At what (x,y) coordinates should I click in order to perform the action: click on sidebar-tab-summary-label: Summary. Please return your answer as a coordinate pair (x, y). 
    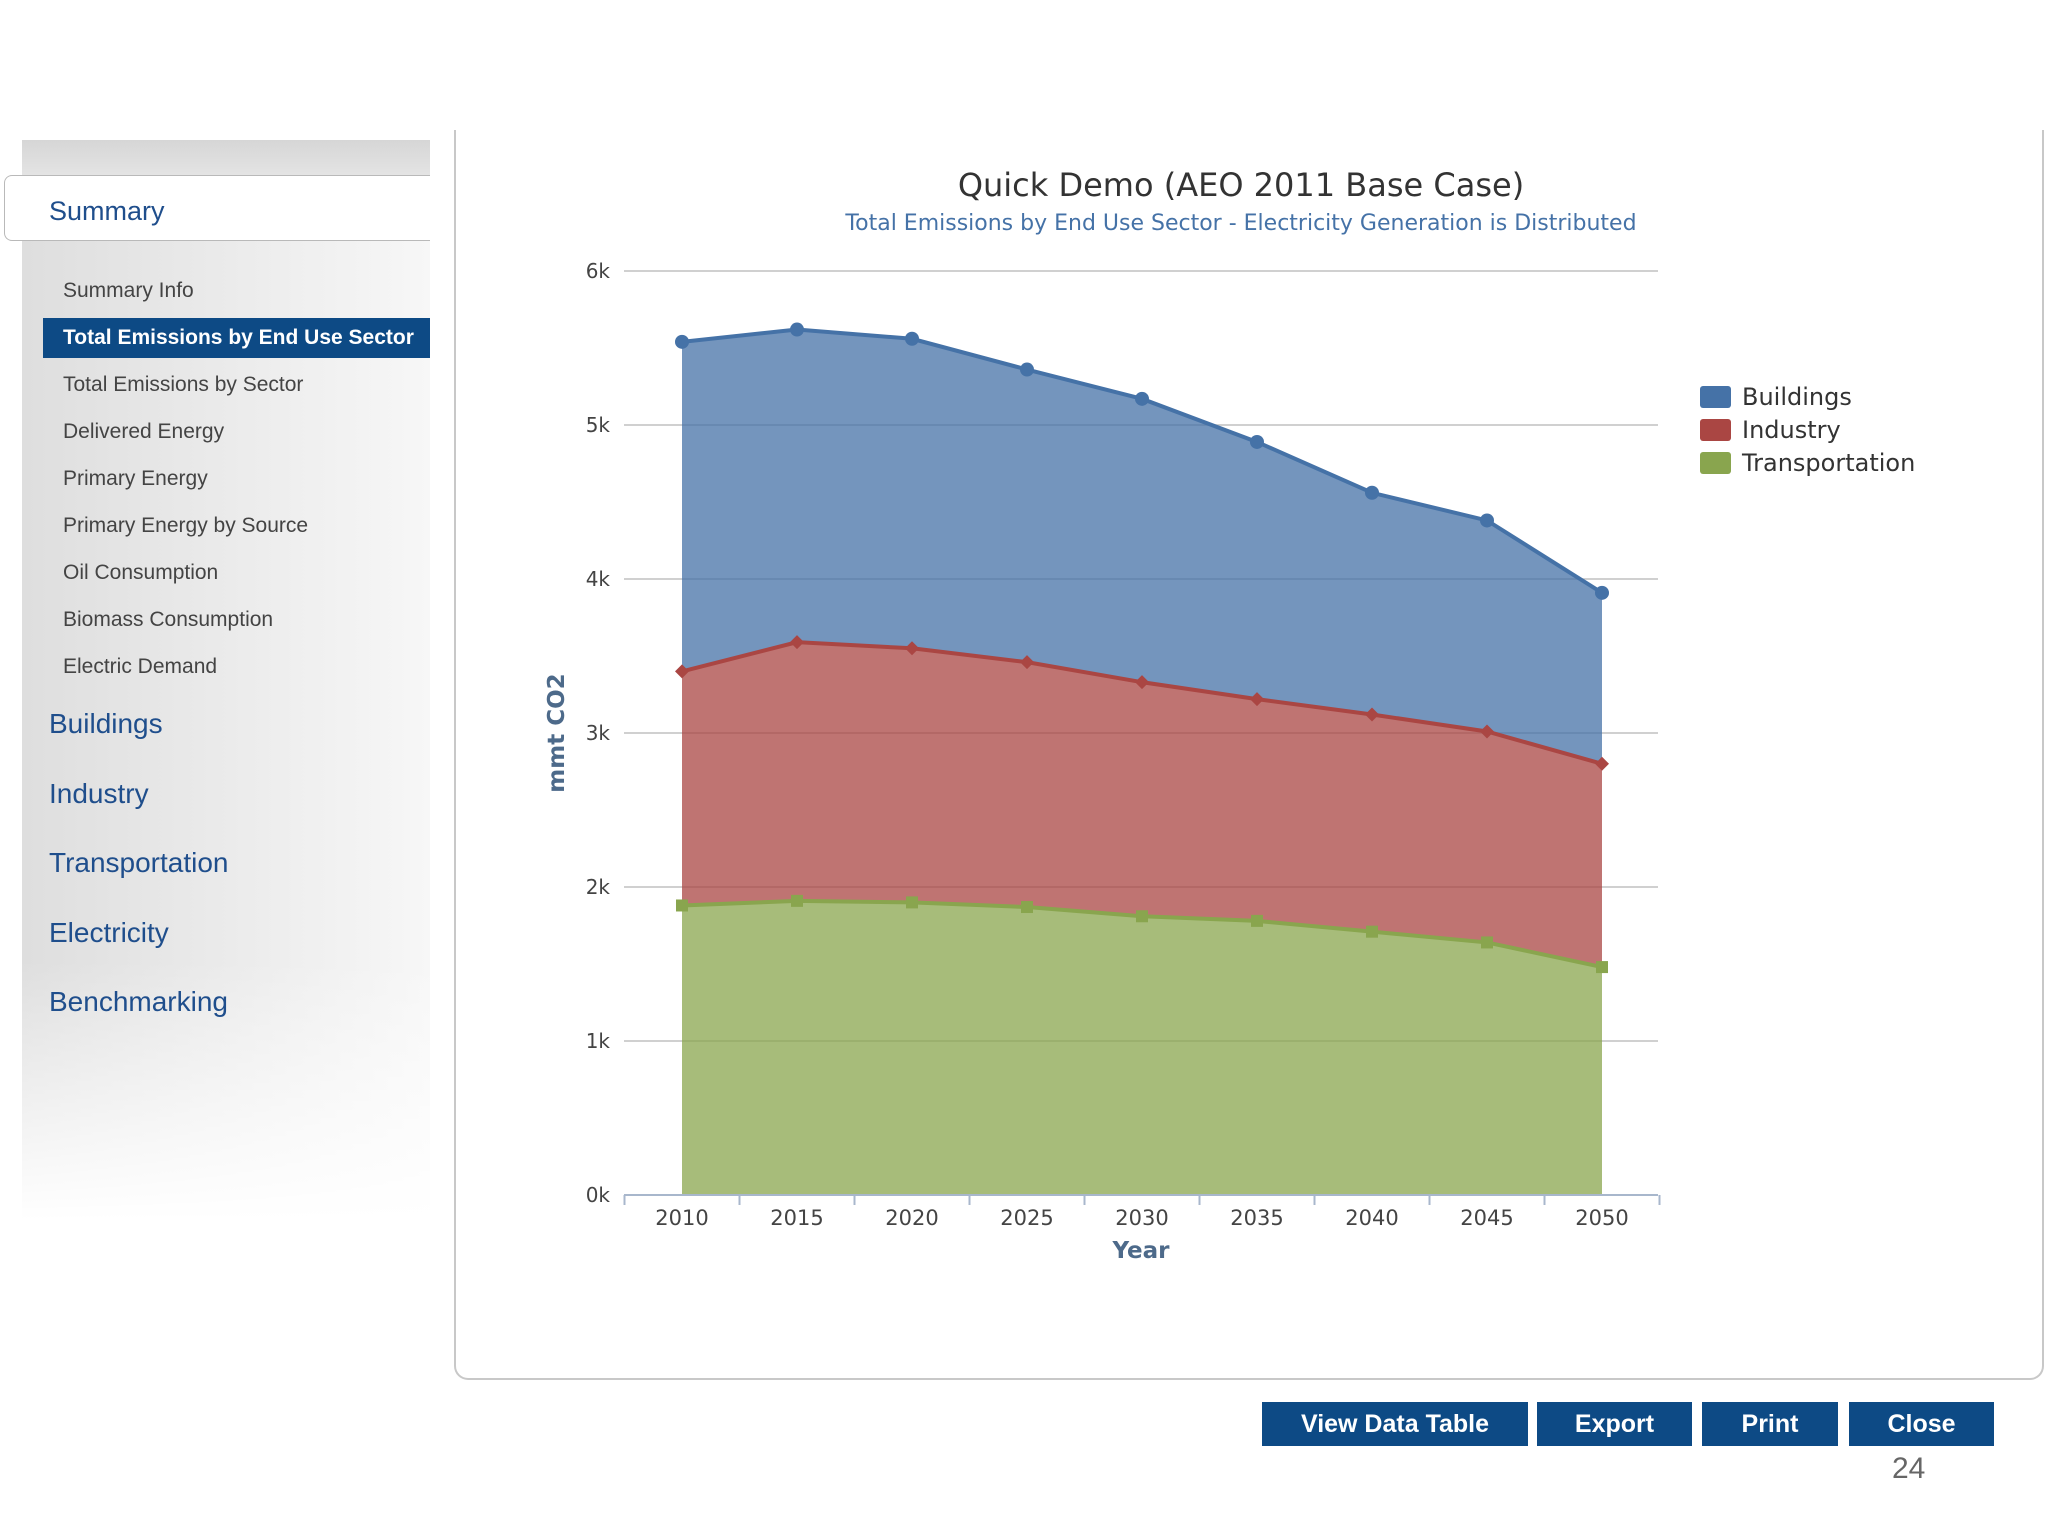
    Looking at the image, I should click on (107, 211).